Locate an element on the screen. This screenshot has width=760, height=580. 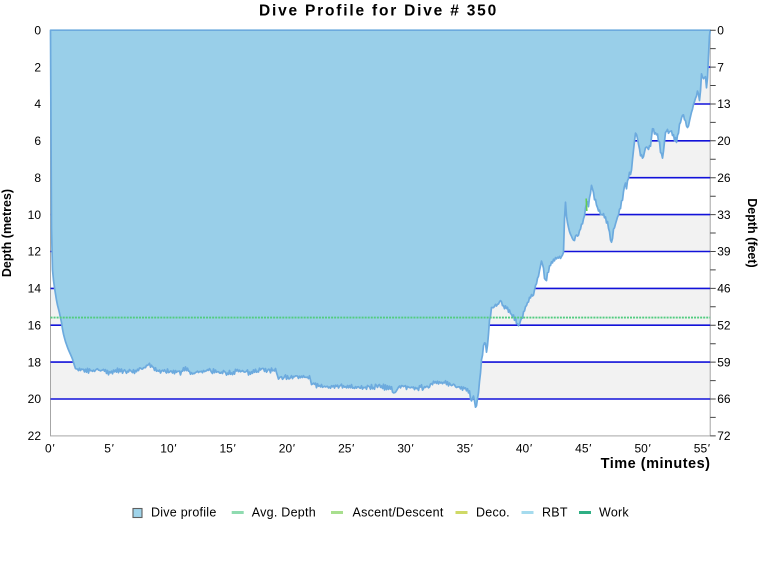
svg-text: 30' is located at coordinates (405, 449).